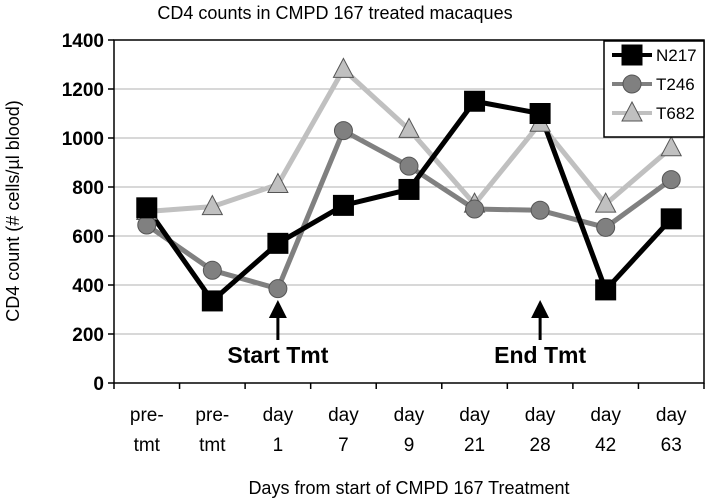 The image size is (720, 501). I want to click on x-tick-label: 63, so click(671, 445).